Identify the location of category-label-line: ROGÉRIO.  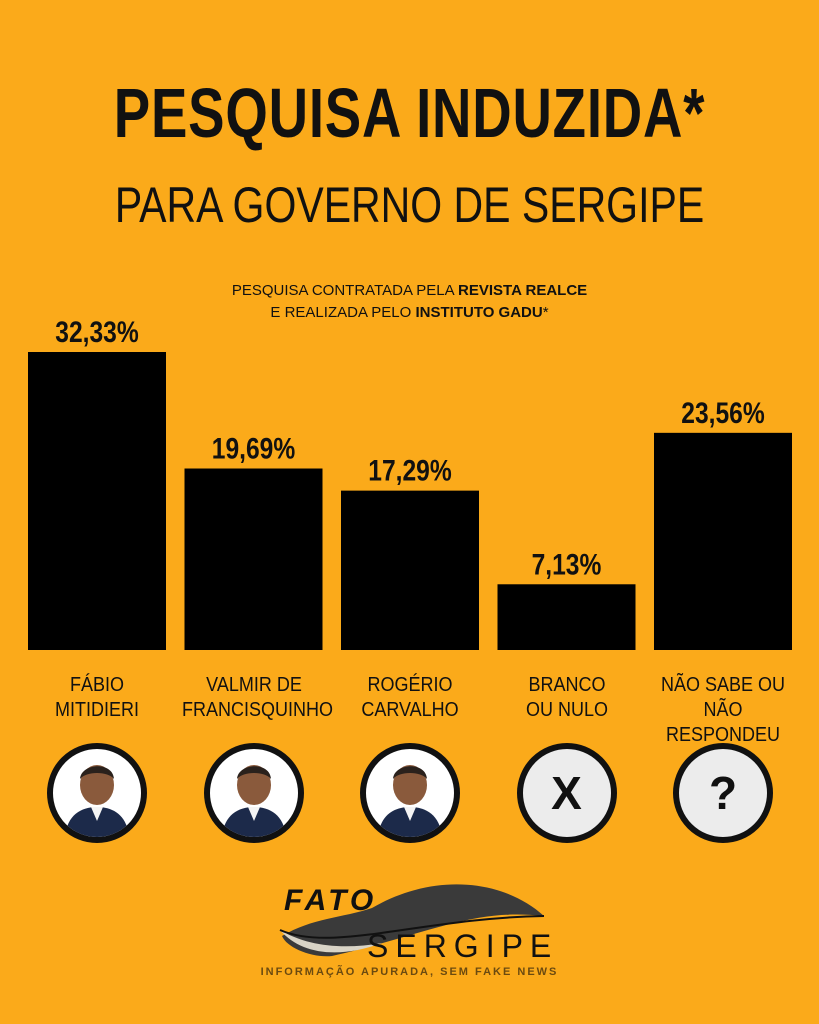
(410, 685).